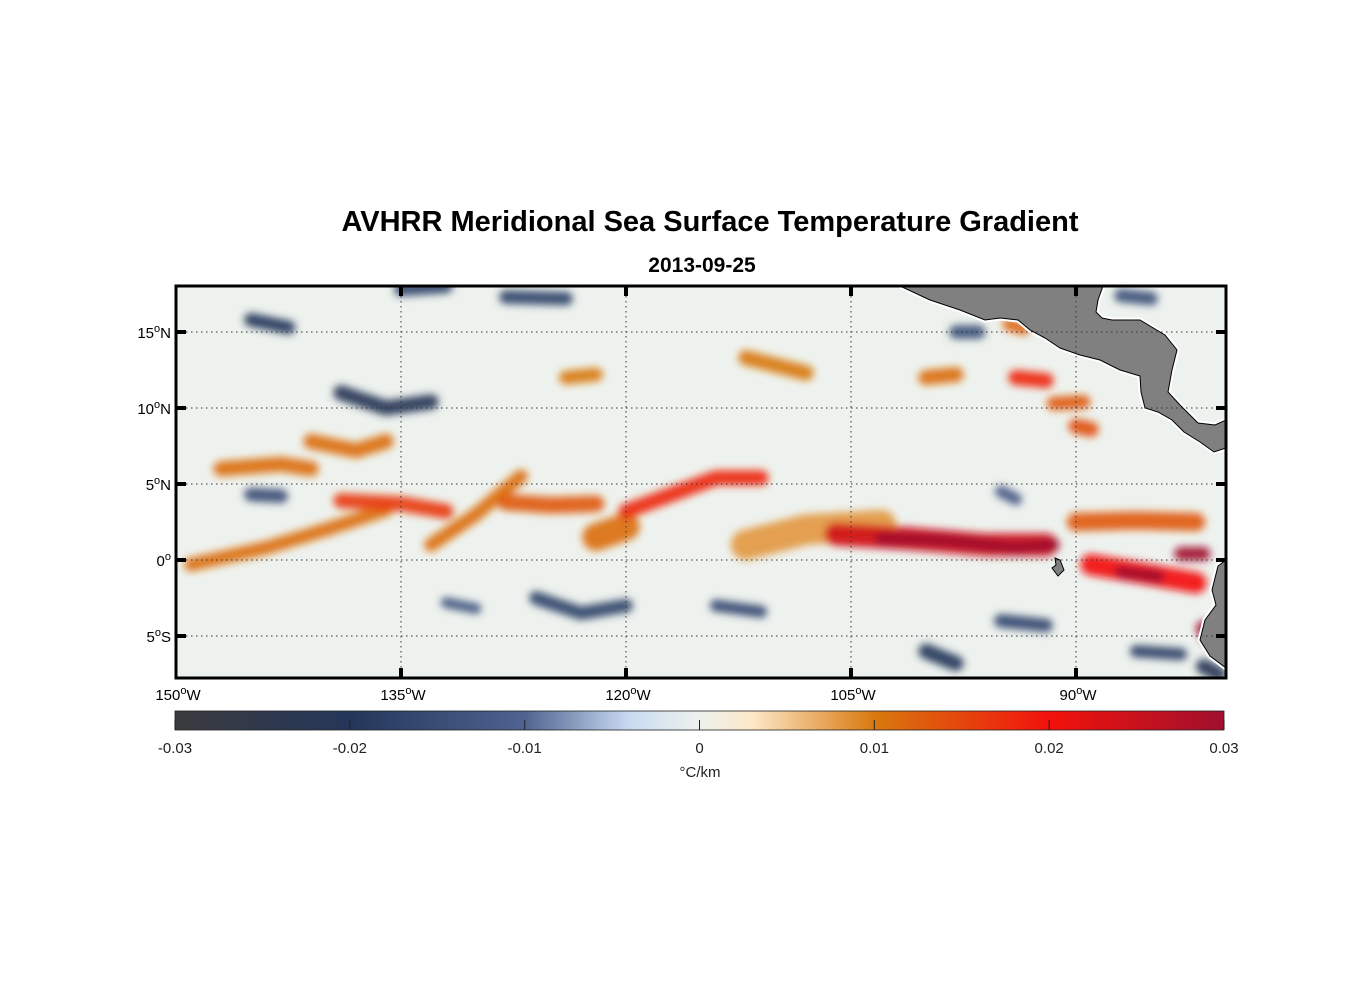 The height and width of the screenshot is (1000, 1356). Describe the element at coordinates (1058, 567) in the screenshot. I see `land-galapagos` at that location.